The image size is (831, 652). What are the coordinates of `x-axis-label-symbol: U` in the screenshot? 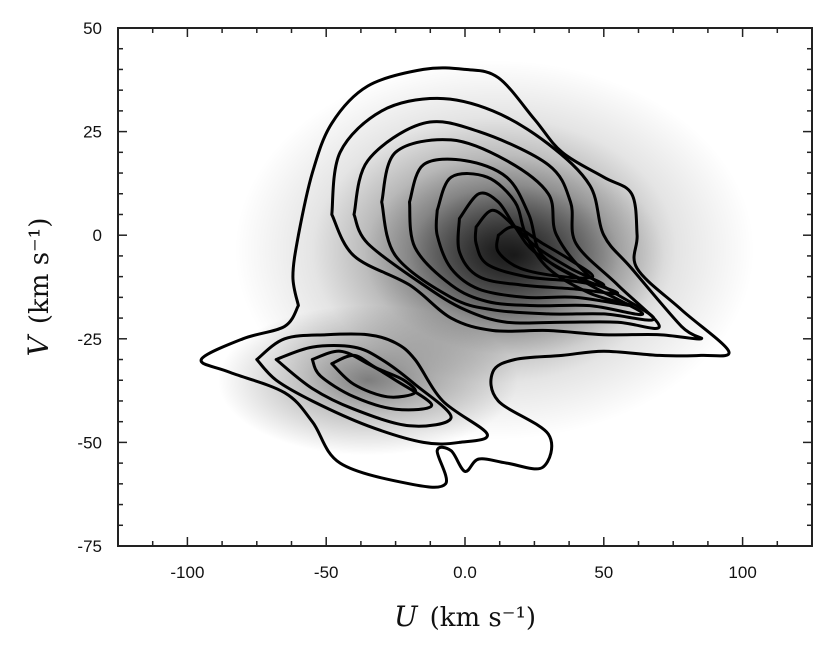 It's located at (406, 616).